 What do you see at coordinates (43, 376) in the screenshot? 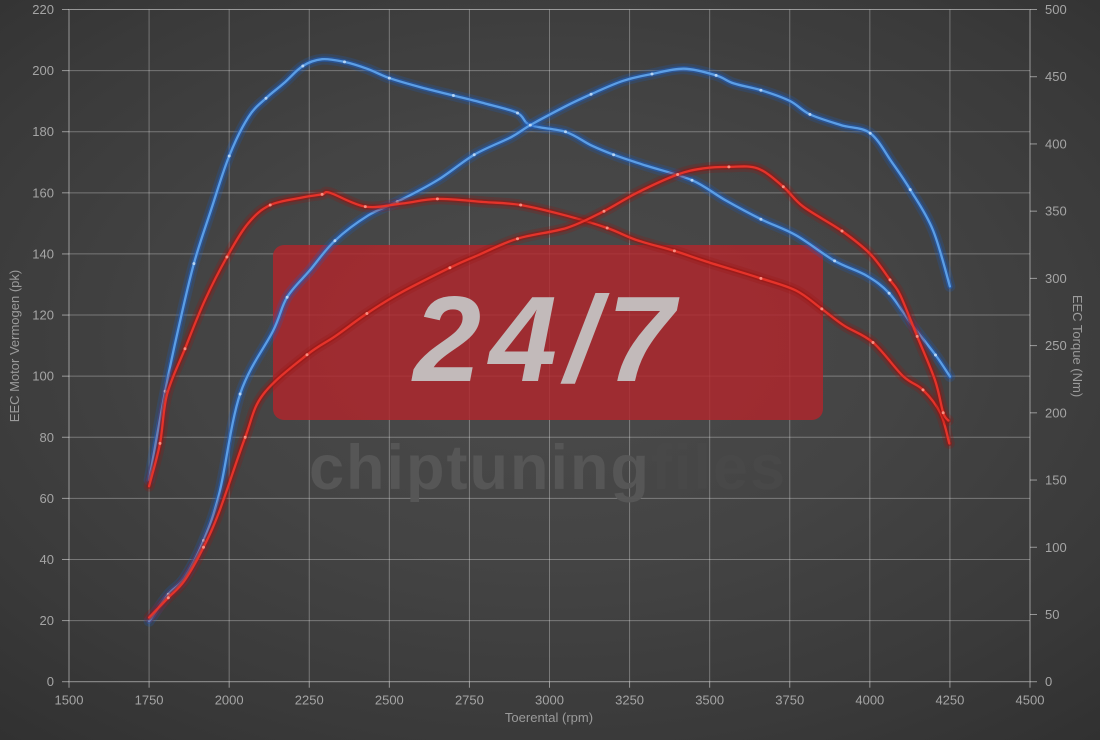
I see `y-left-tick-label: 100` at bounding box center [43, 376].